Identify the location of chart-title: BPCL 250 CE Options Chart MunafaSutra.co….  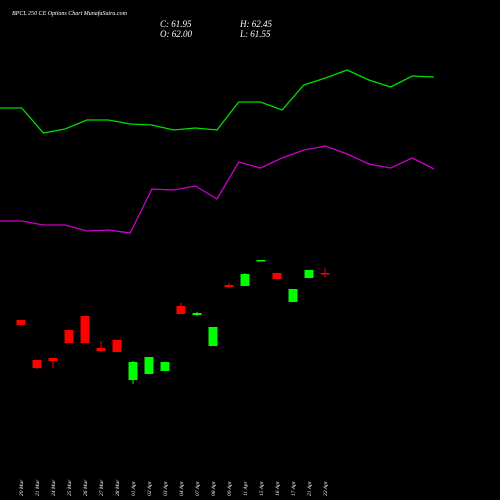
(70, 13).